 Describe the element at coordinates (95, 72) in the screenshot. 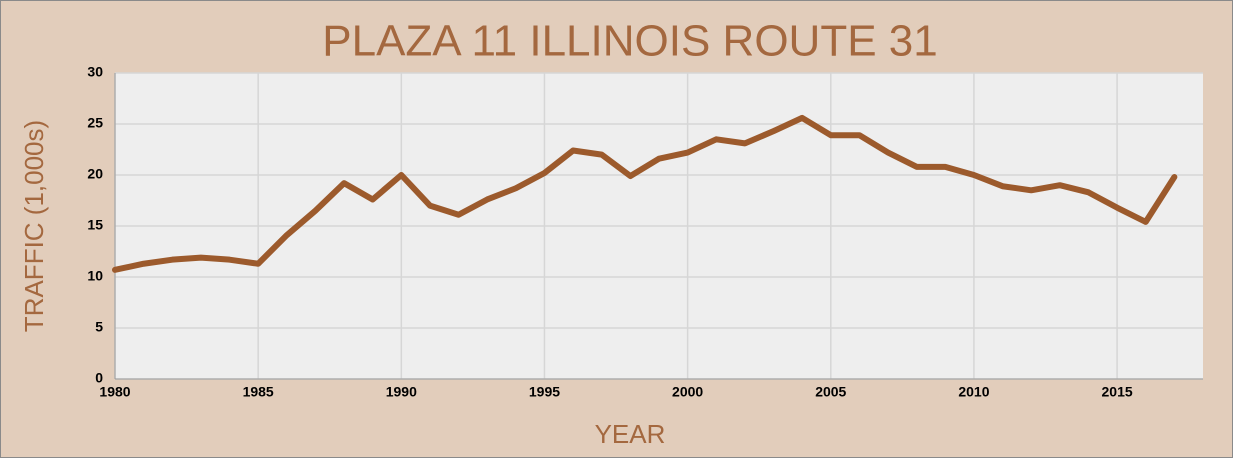

I see `y-tick-label: 30` at that location.